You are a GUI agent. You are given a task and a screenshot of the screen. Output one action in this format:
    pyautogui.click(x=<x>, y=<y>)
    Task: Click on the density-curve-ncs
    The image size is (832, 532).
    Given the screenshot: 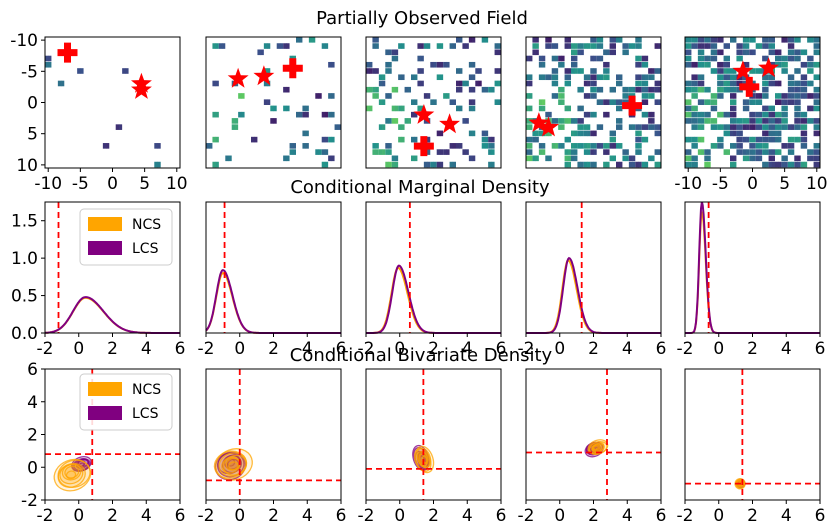 What is the action you would take?
    pyautogui.click(x=112, y=315)
    